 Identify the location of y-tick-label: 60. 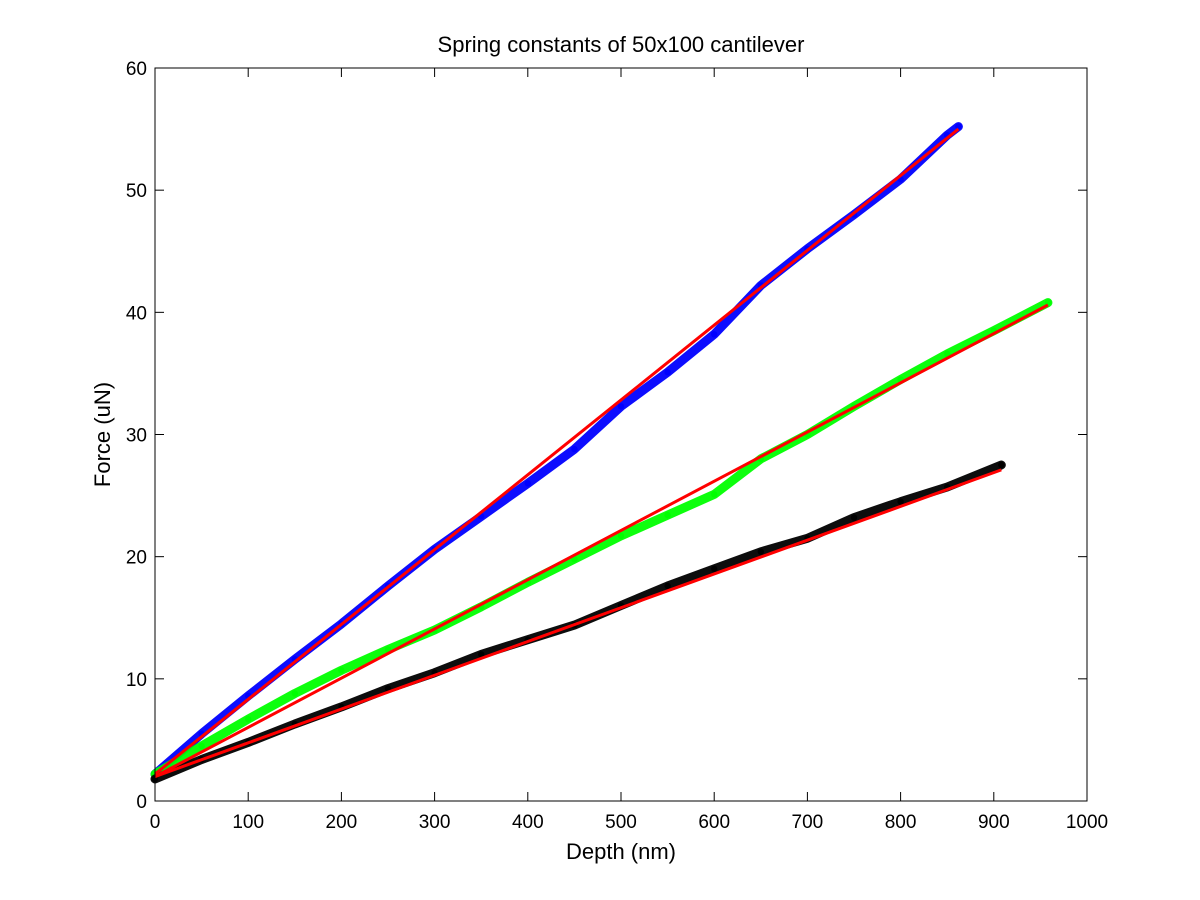
(136, 69).